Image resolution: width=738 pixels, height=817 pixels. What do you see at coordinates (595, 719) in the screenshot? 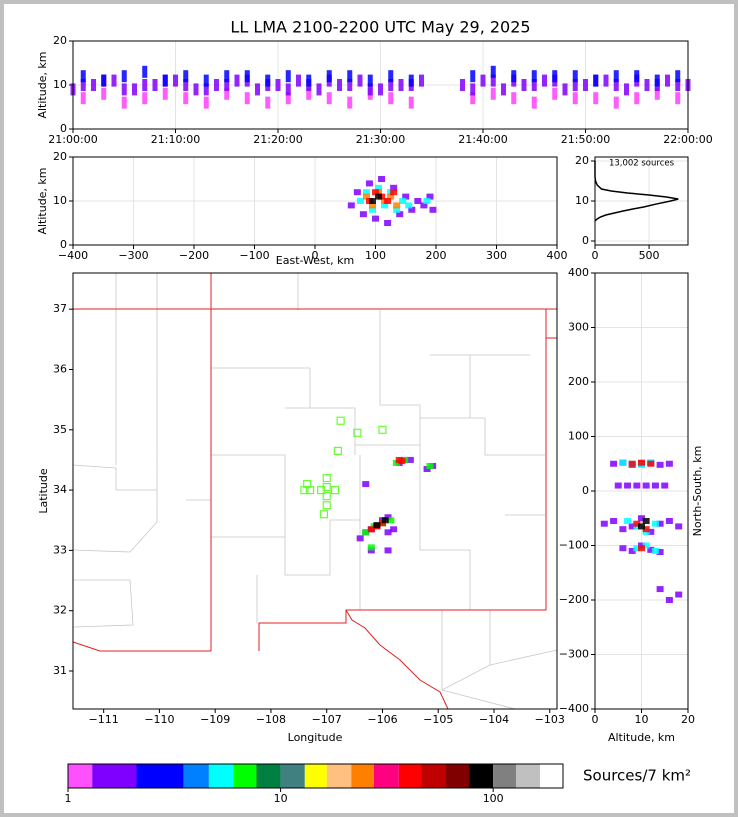
I see `x-tick-label: 0` at bounding box center [595, 719].